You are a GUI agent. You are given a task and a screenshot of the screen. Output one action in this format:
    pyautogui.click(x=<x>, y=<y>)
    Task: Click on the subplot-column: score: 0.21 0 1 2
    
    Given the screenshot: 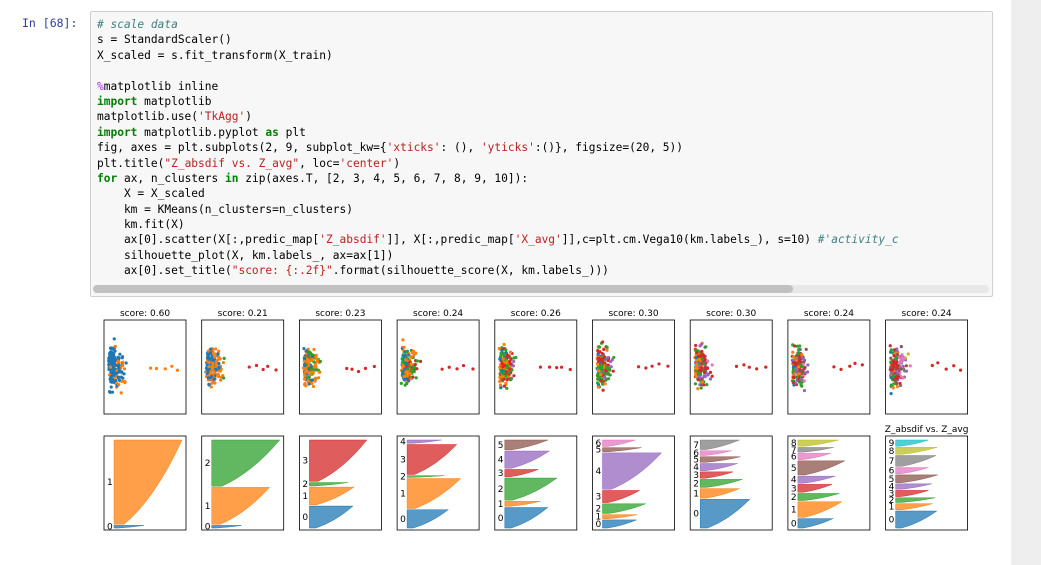 What is the action you would take?
    pyautogui.click(x=243, y=421)
    